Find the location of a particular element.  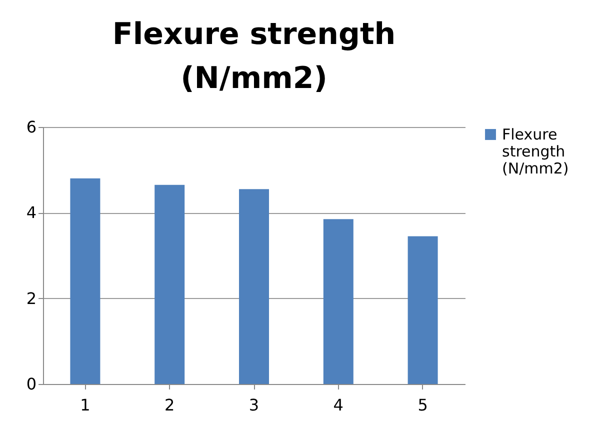

y-tick-label: 2 is located at coordinates (31, 298).